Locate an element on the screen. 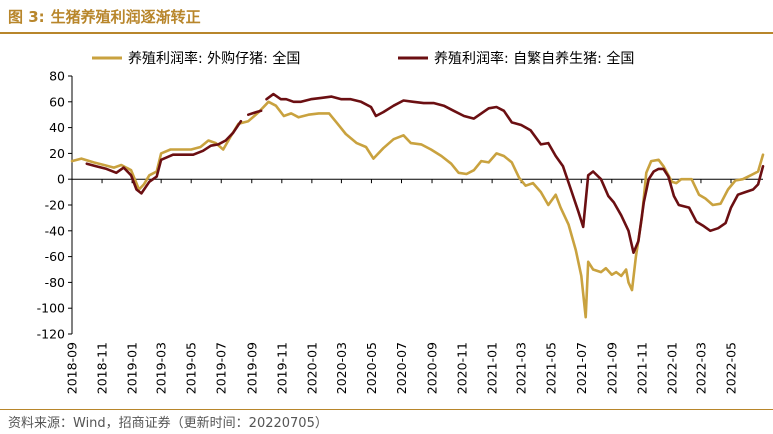 This screenshot has height=434, width=773. x-tick-label: 2020-01 is located at coordinates (311, 368).